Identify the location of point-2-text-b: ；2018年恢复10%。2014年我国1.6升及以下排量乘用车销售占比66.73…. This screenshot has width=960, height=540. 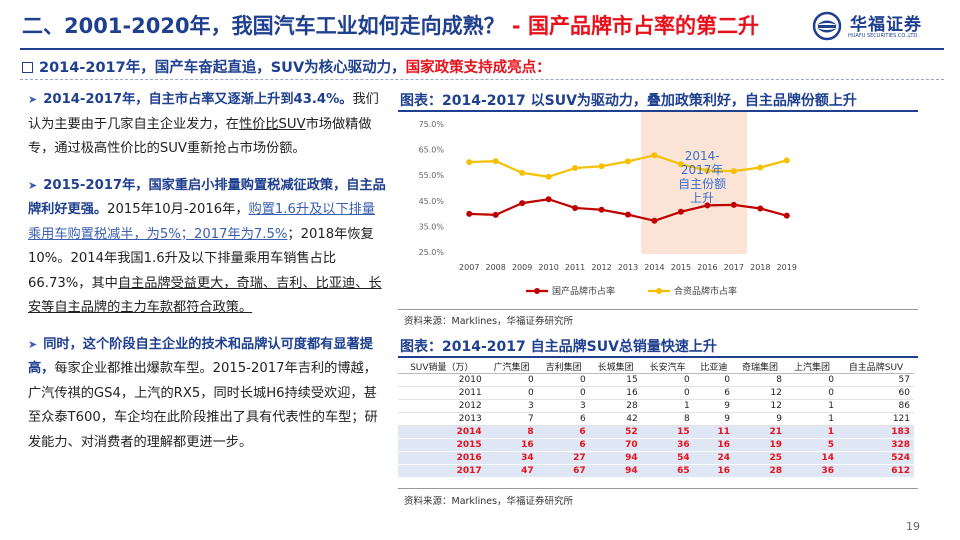
(201, 258).